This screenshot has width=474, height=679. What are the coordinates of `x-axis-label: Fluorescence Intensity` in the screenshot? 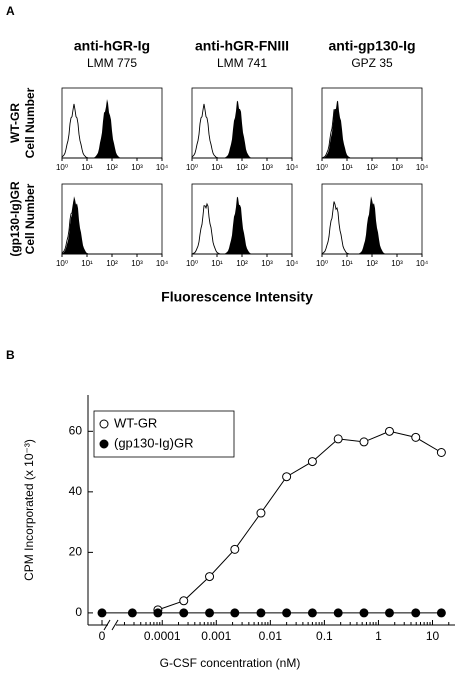 It's located at (237, 297).